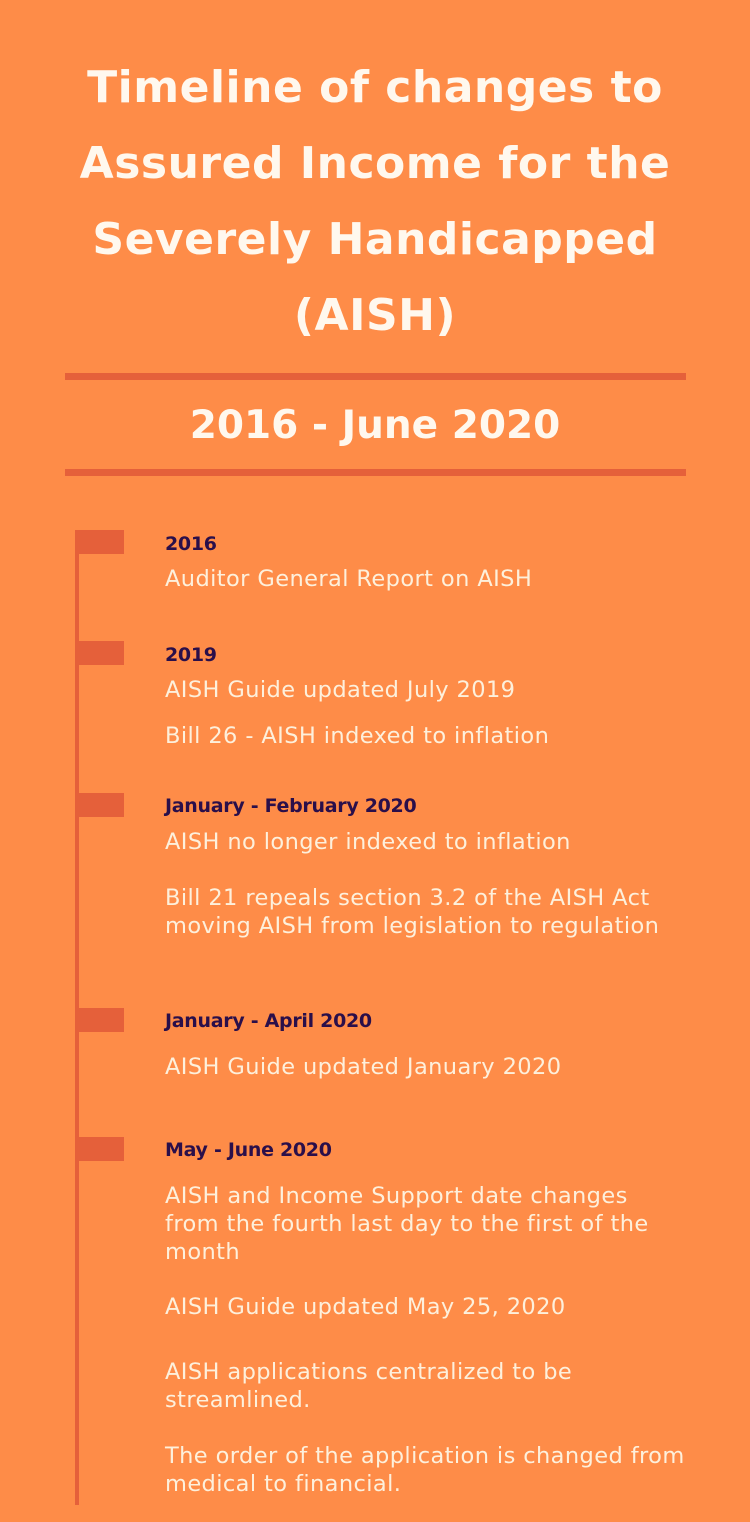 The image size is (750, 1522). What do you see at coordinates (375, 472) in the screenshot?
I see `divider-bottom` at bounding box center [375, 472].